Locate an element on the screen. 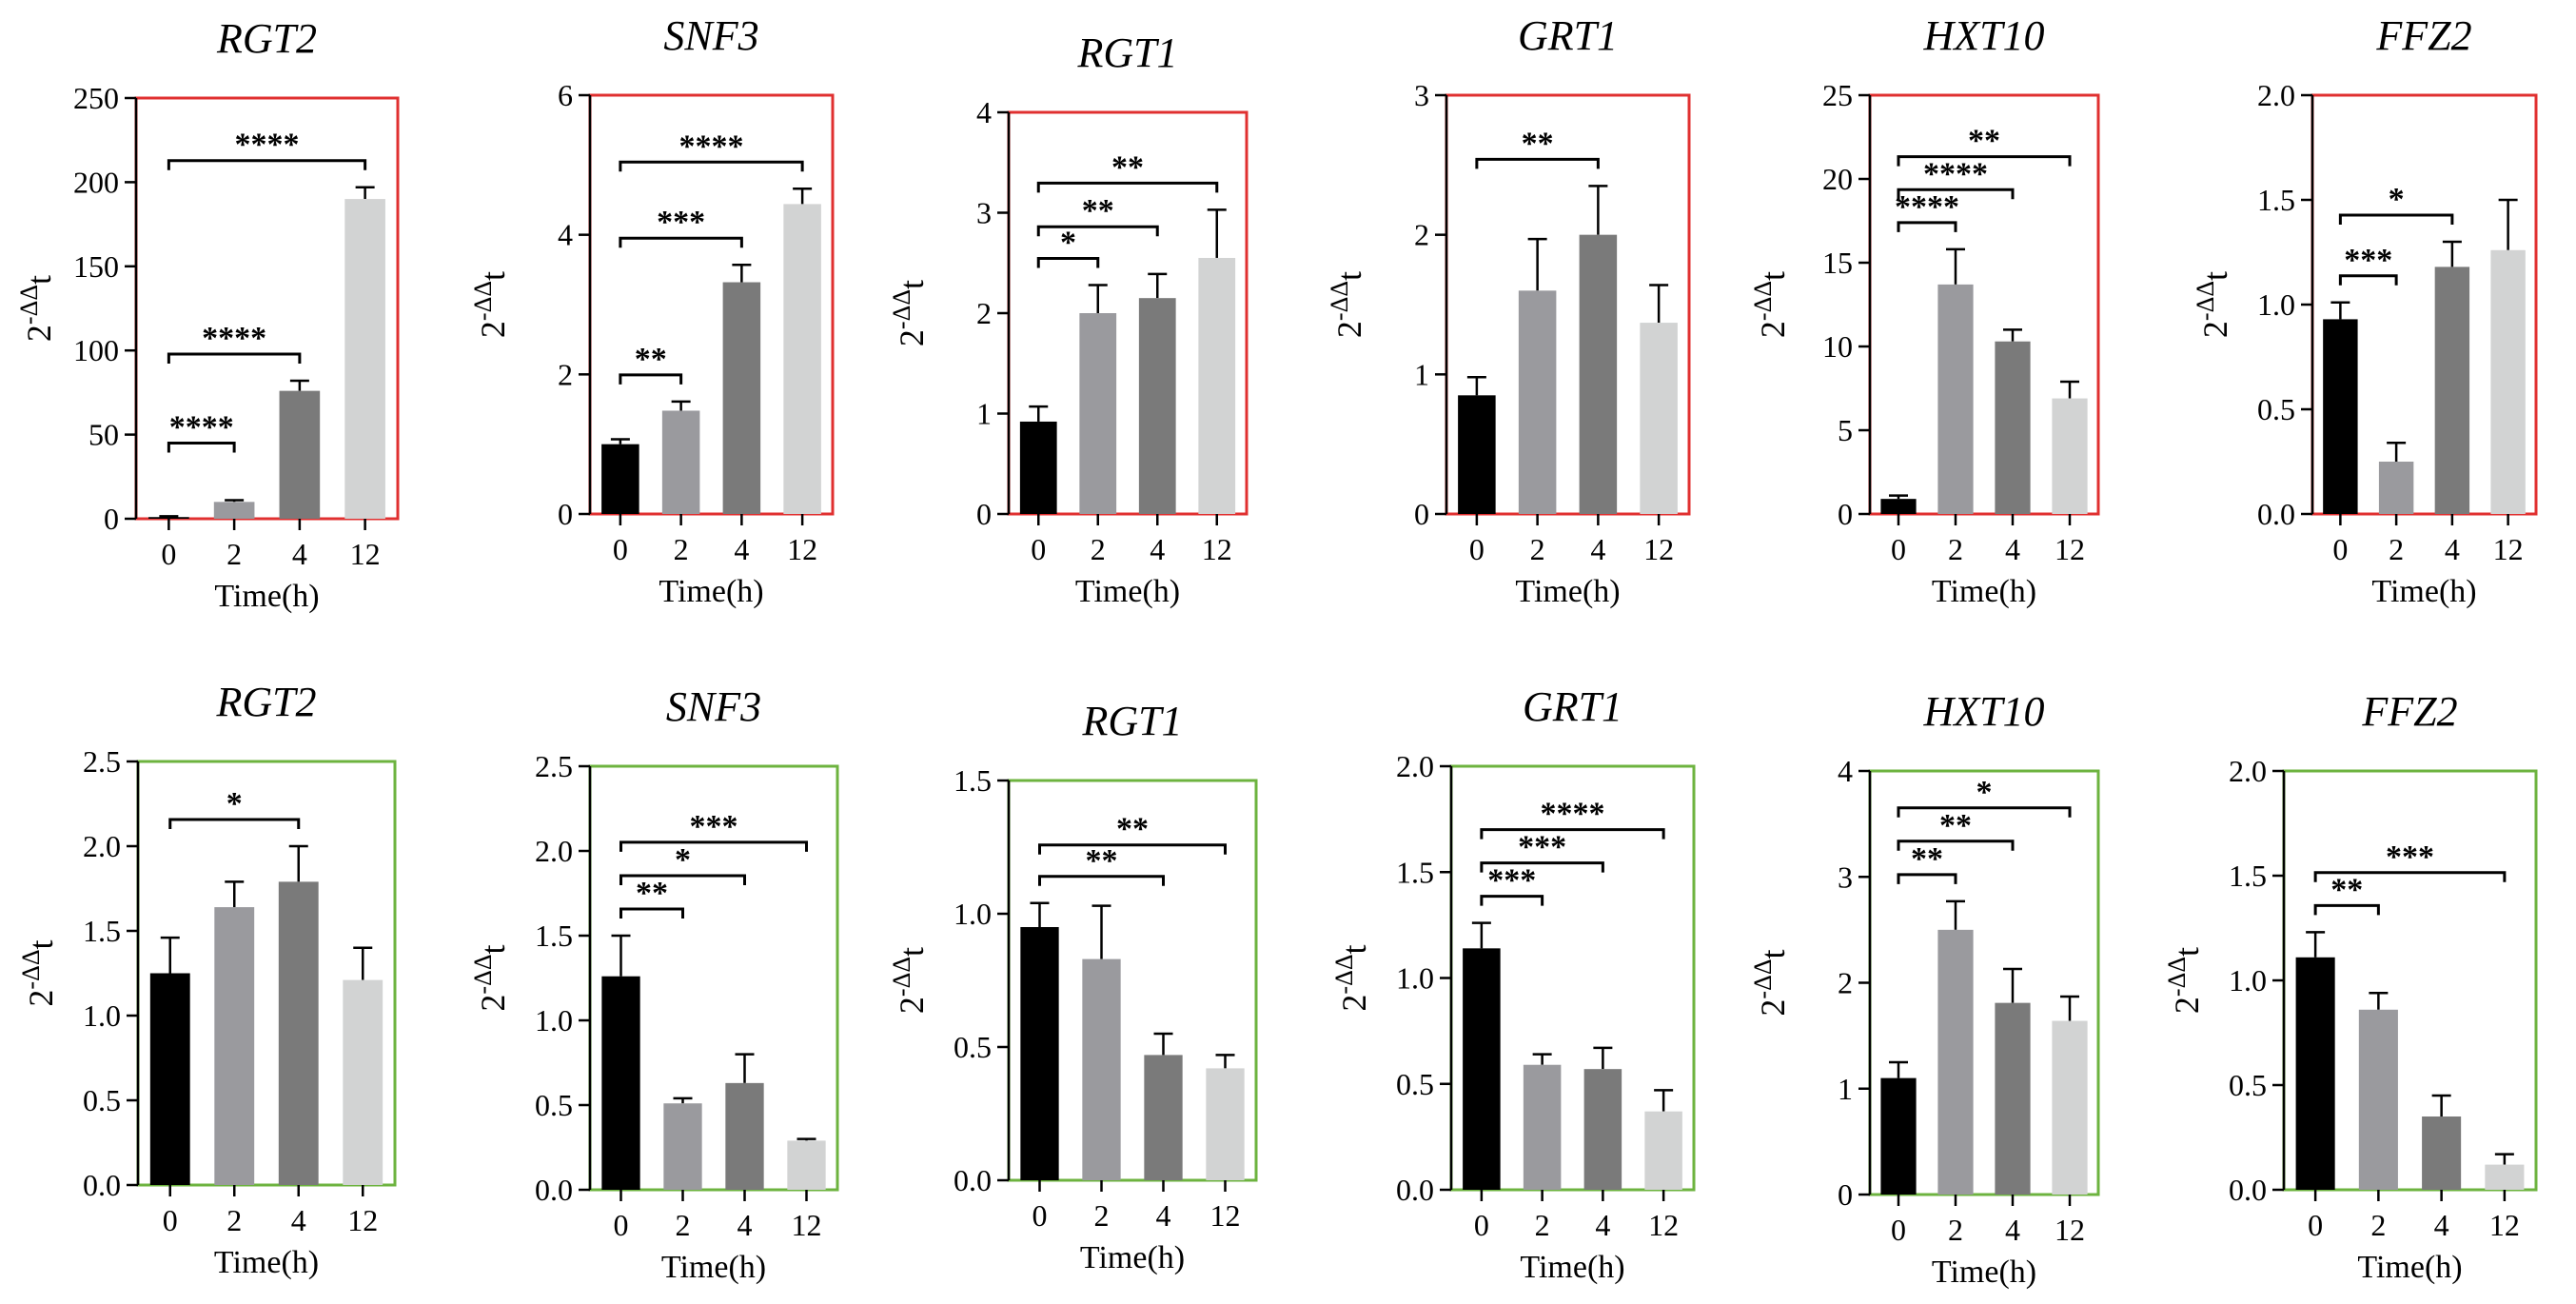 The image size is (2576, 1304). chart-title: SNF3 is located at coordinates (713, 707).